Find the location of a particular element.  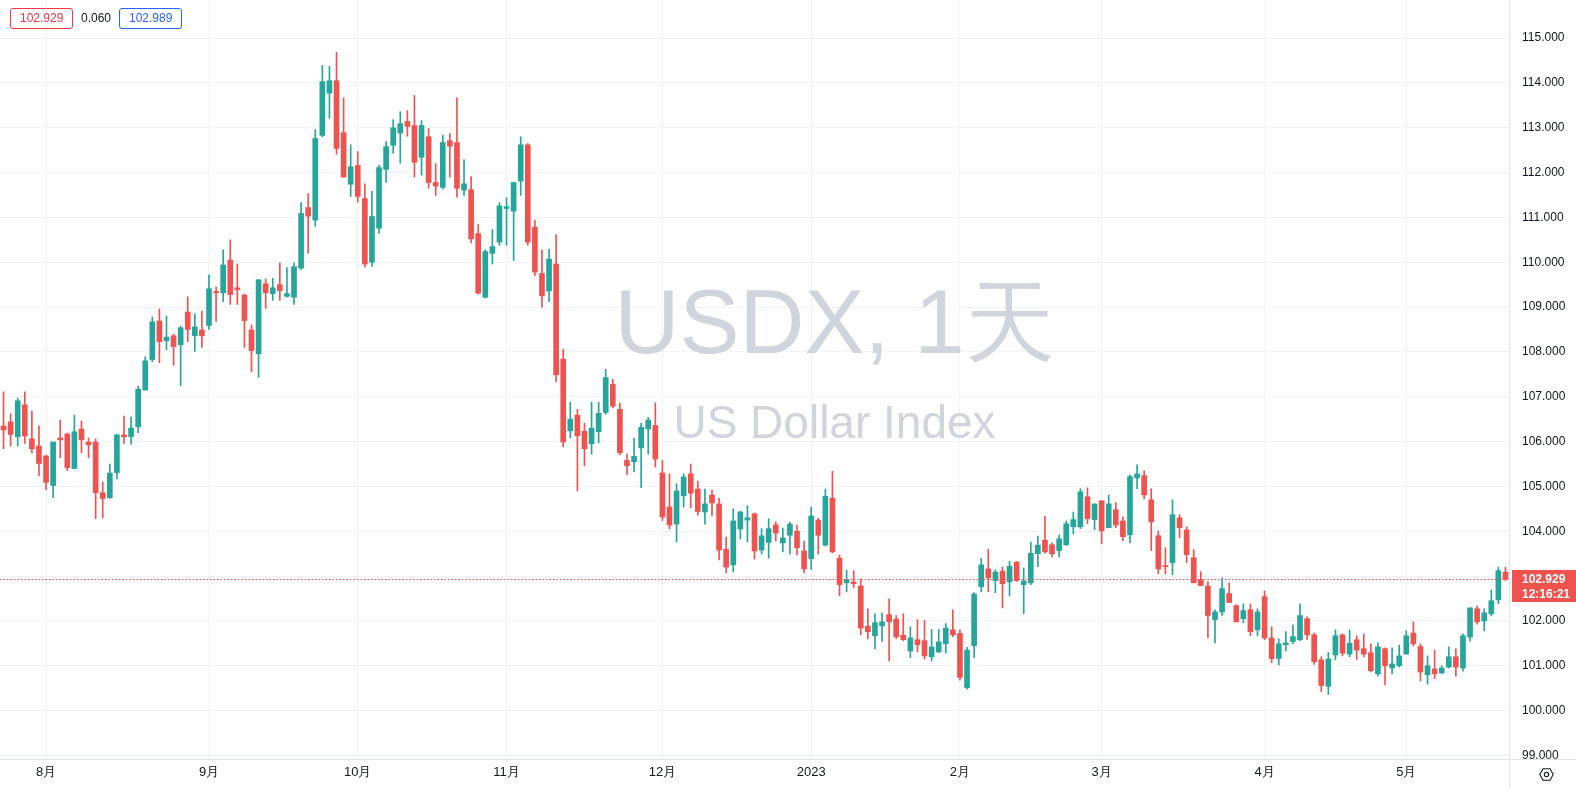

y-tick-label: 114.000 is located at coordinates (1543, 82).